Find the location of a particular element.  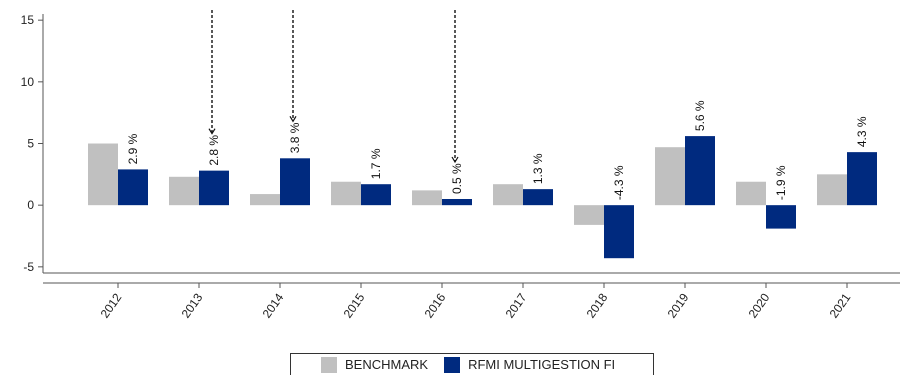

legend-item-fund: RFMI MULTIGESTION FI is located at coordinates (530, 364).